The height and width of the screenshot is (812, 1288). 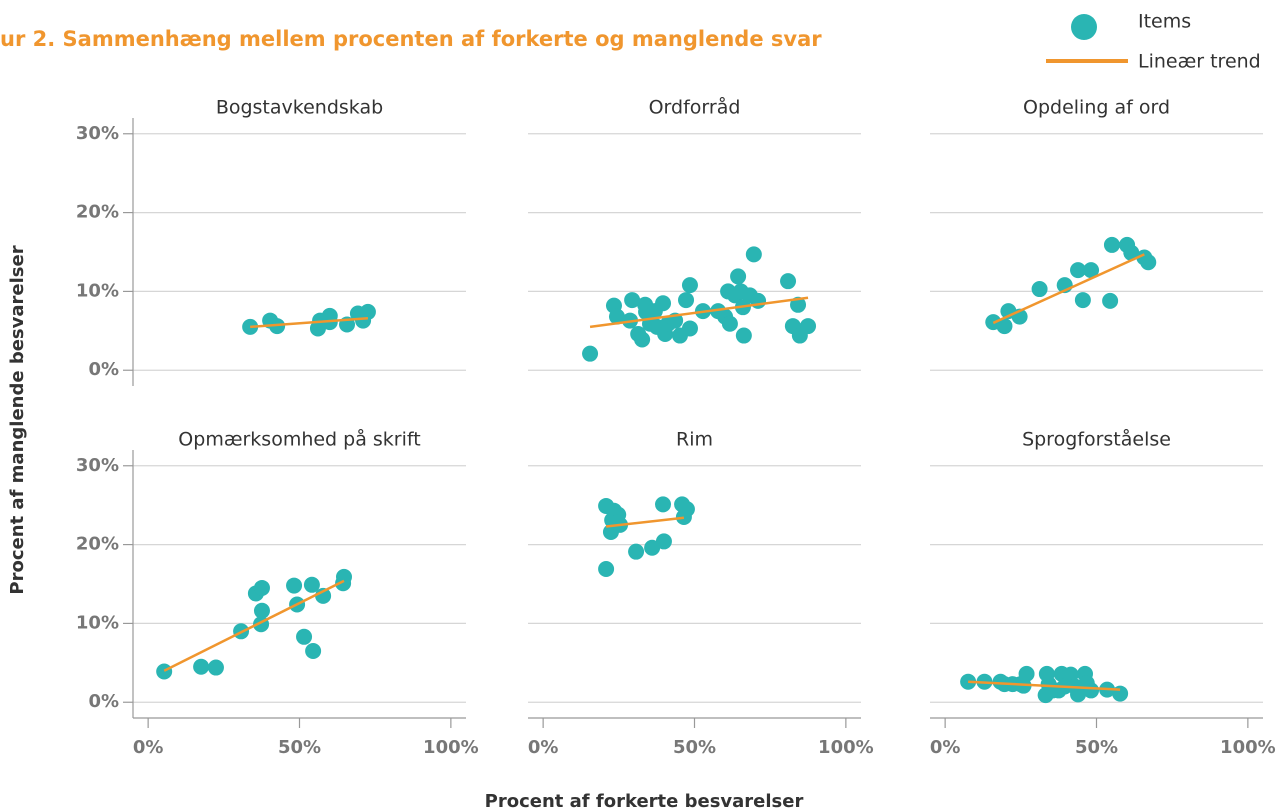 What do you see at coordinates (644, 801) in the screenshot?
I see `x-axis-label: Procent af forkerte besvarelser` at bounding box center [644, 801].